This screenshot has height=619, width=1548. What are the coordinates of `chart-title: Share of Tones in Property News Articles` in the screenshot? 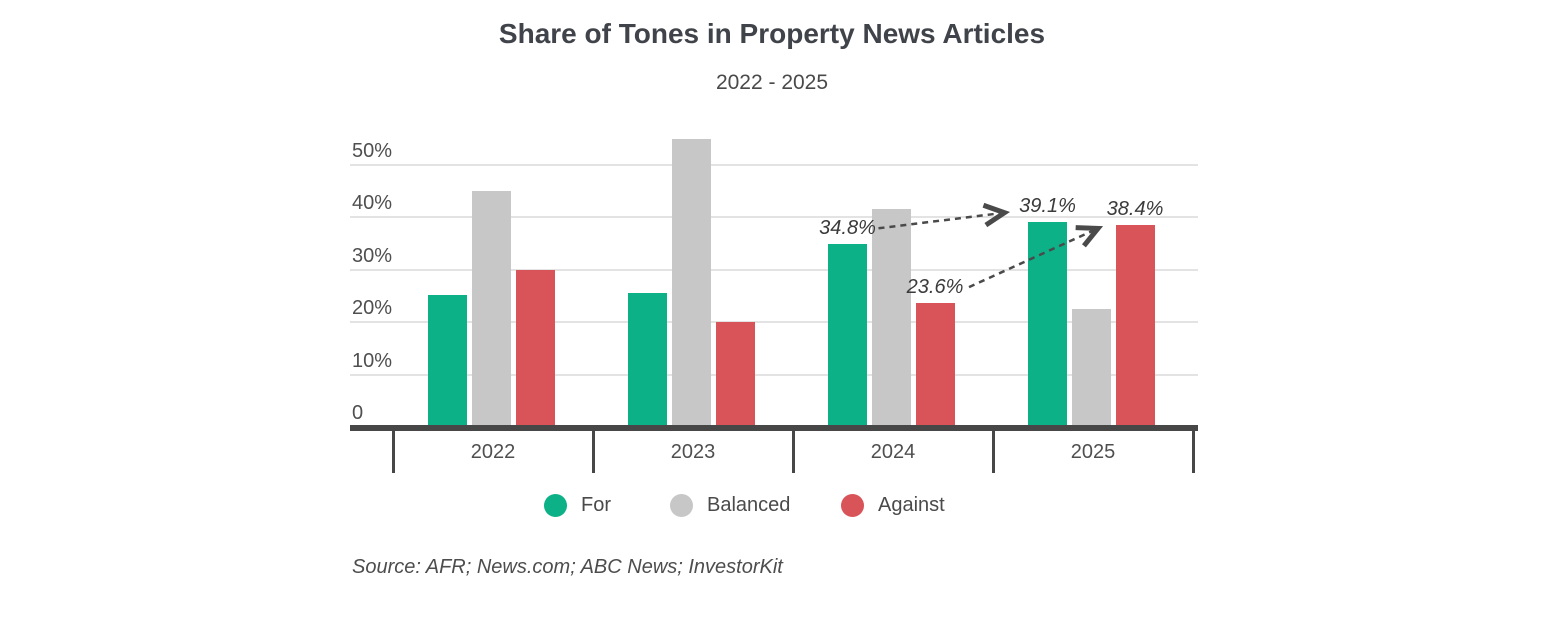 It's located at (772, 33).